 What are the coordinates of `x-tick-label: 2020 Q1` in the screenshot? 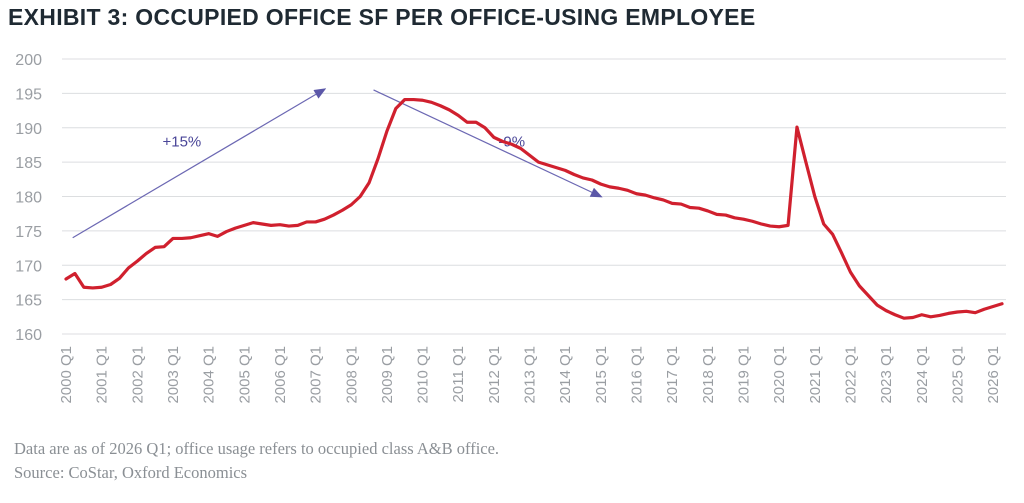 It's located at (779, 375).